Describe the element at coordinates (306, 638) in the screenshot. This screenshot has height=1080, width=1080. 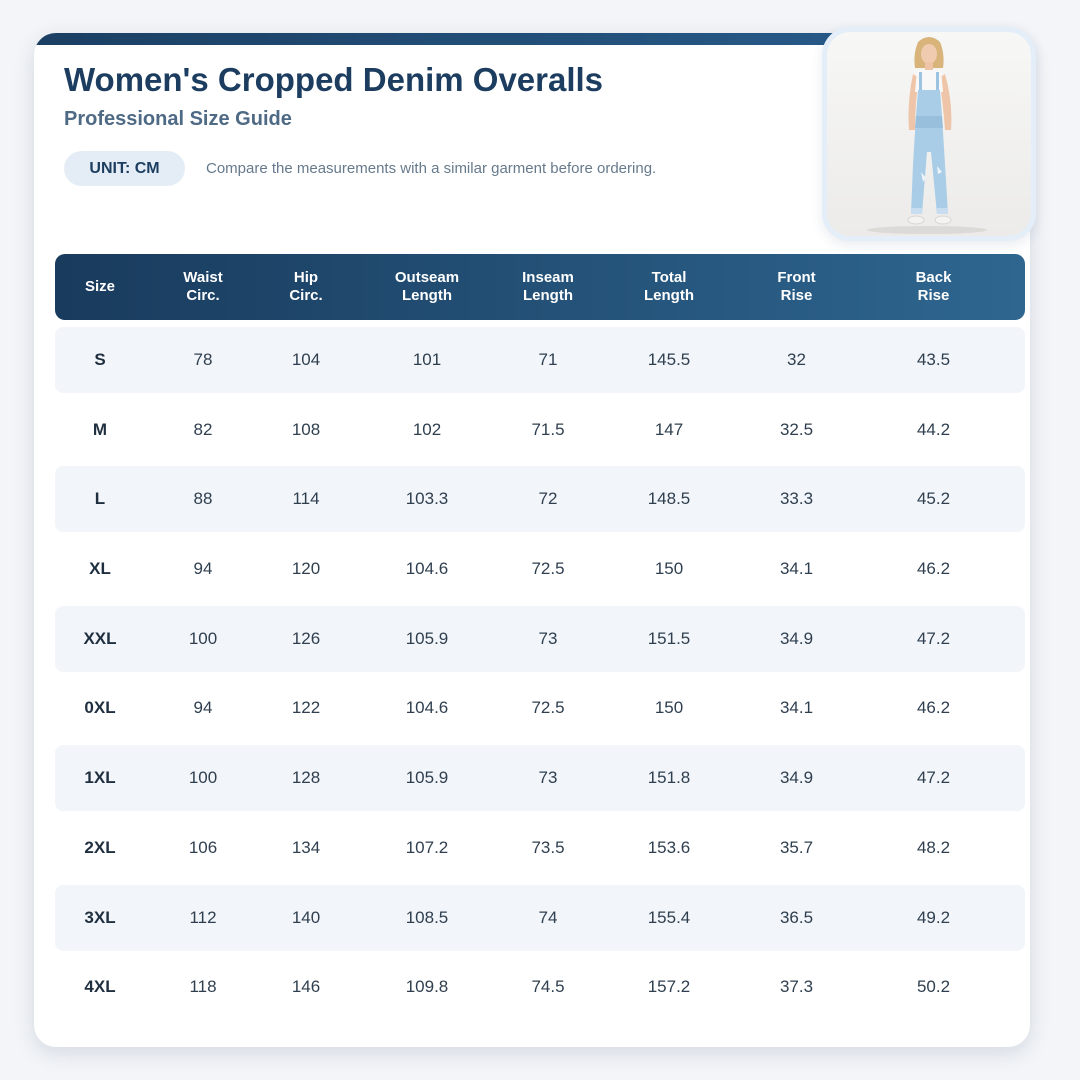
I see `measurement-cell: 126` at that location.